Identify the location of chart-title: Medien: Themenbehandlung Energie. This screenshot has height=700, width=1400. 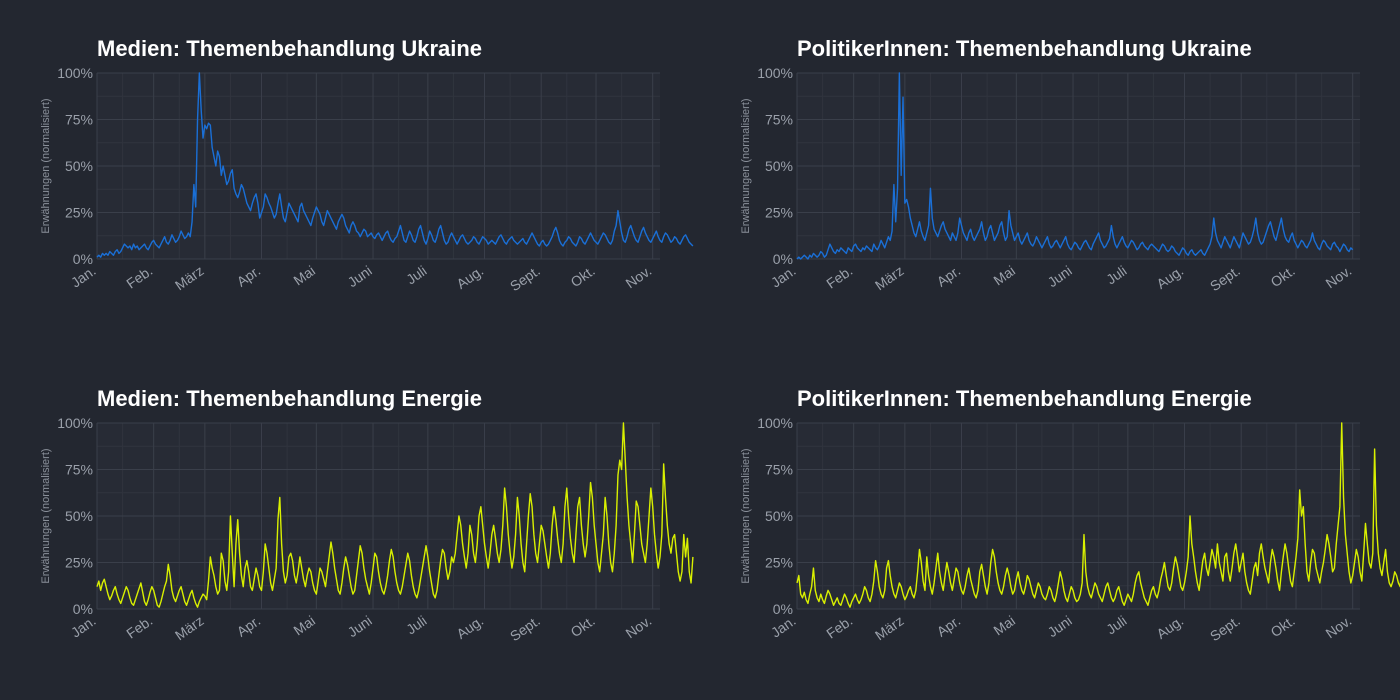
(290, 398).